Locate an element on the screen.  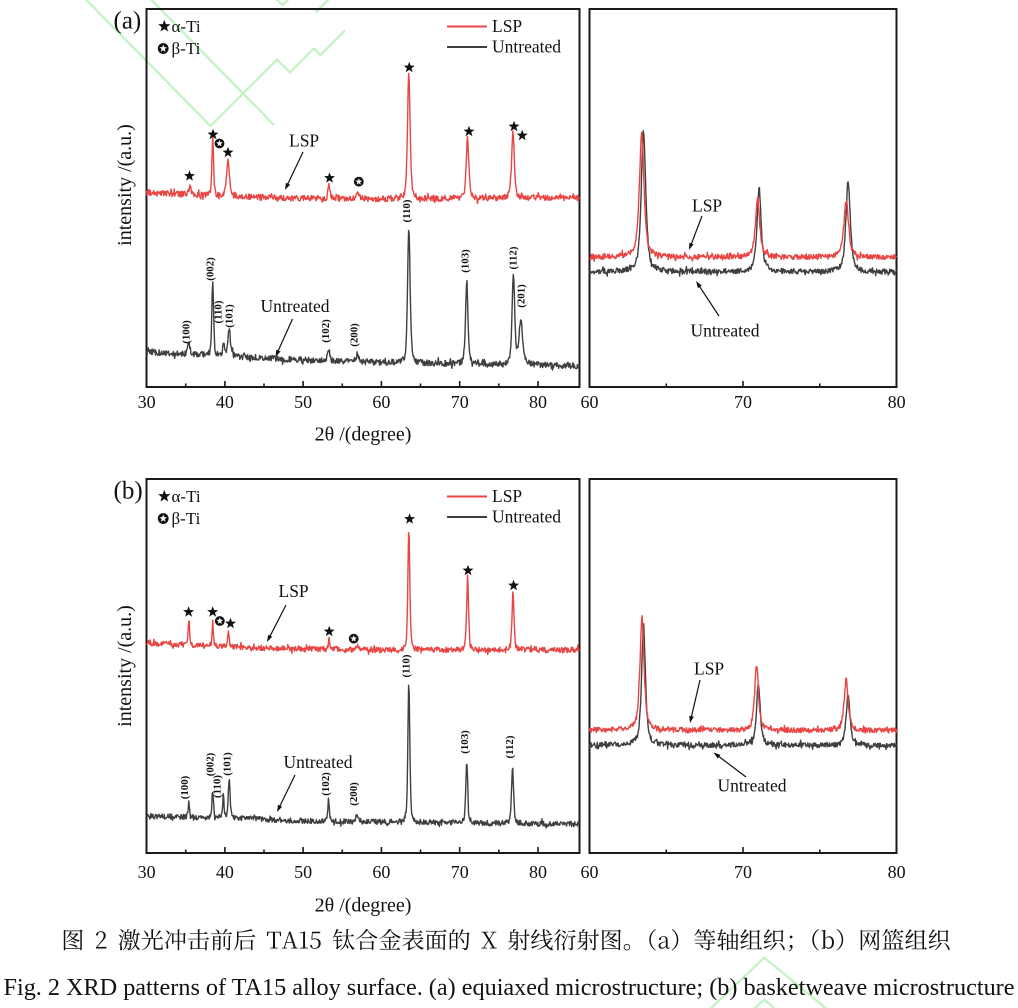
svg-text: (a) is located at coordinates (128, 21).